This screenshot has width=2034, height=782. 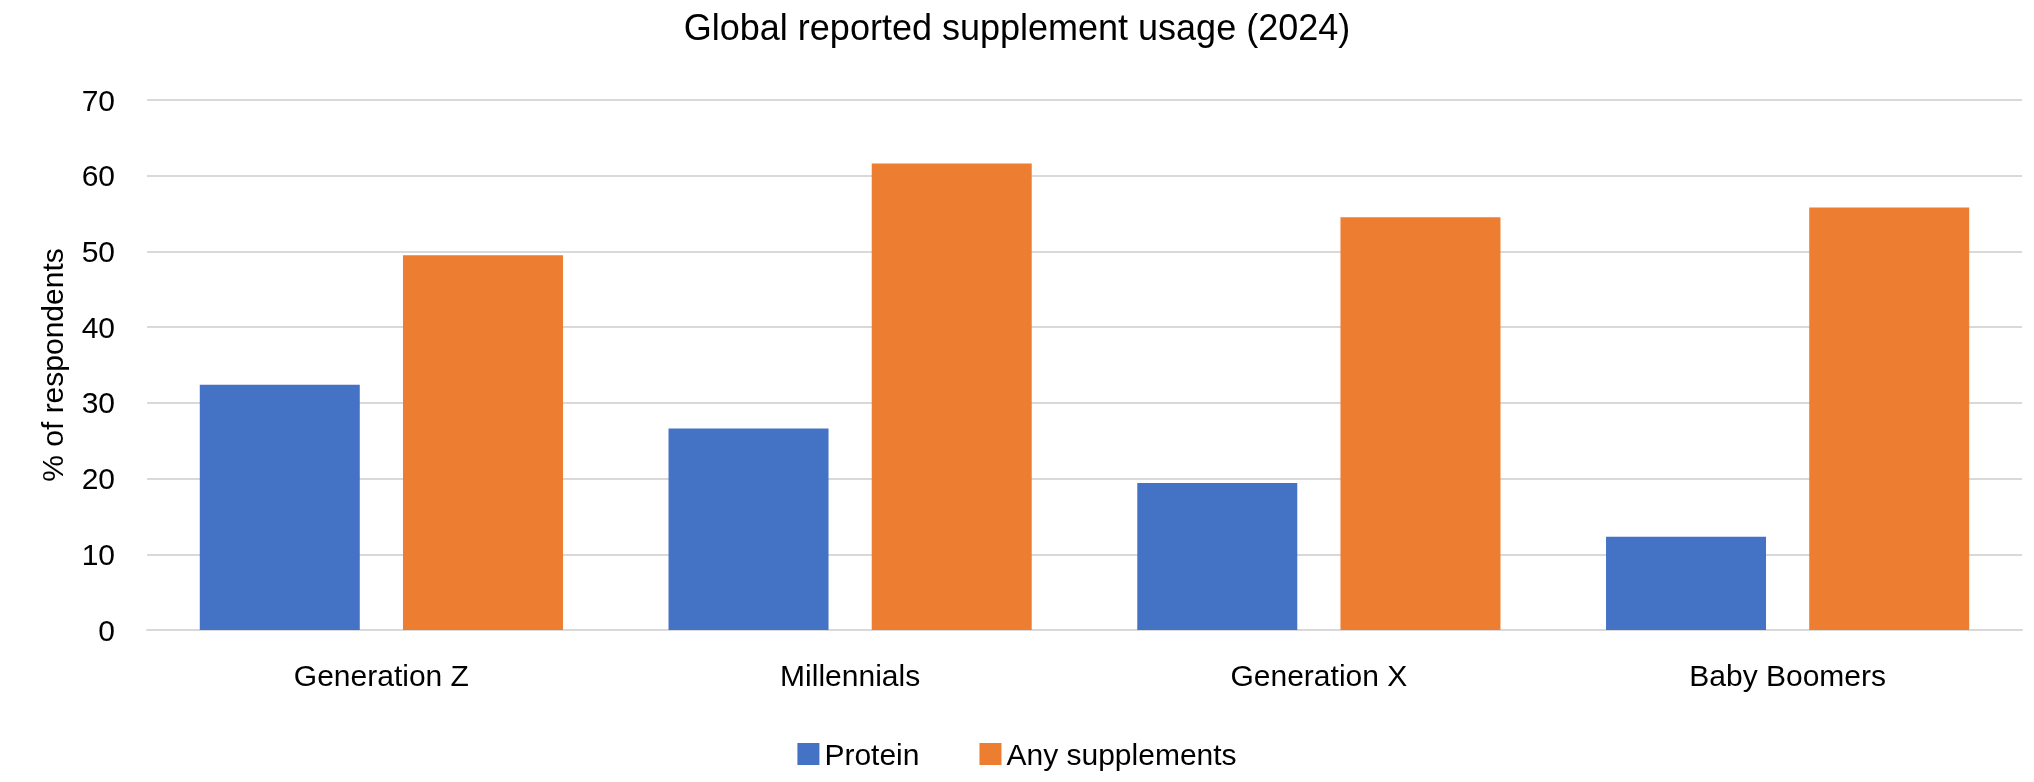 I want to click on y-tick-label: 50, so click(x=98, y=251).